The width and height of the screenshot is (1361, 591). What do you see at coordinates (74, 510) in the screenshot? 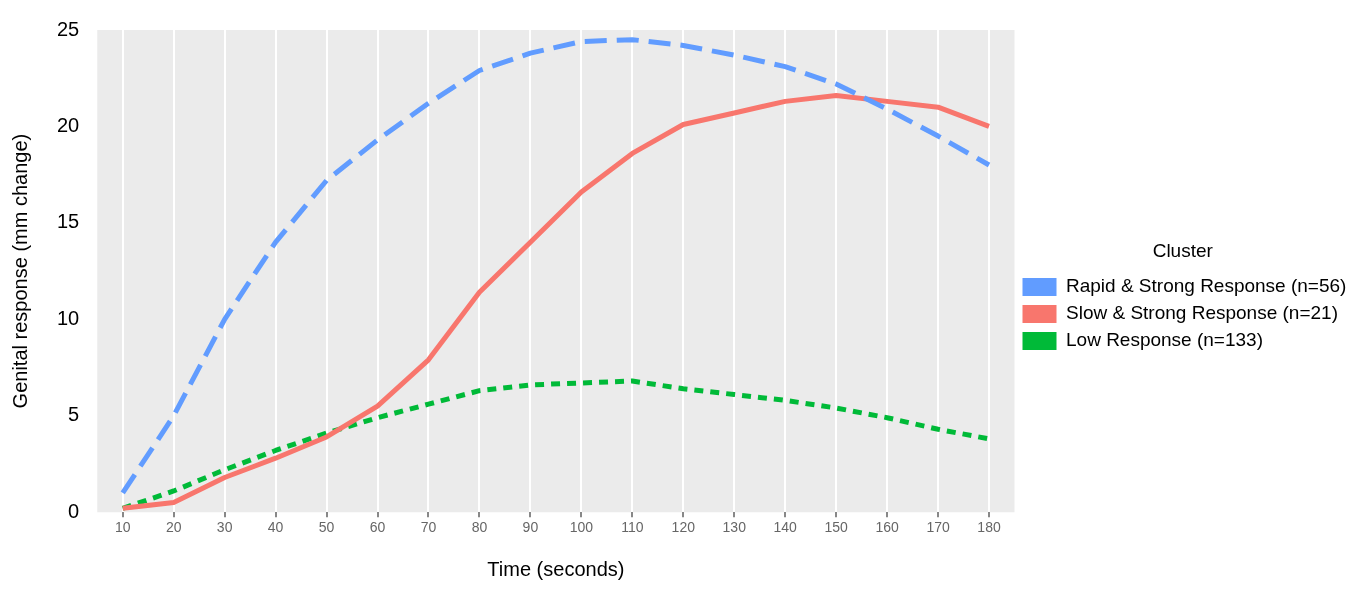
I see `y-tick-label: 0` at bounding box center [74, 510].